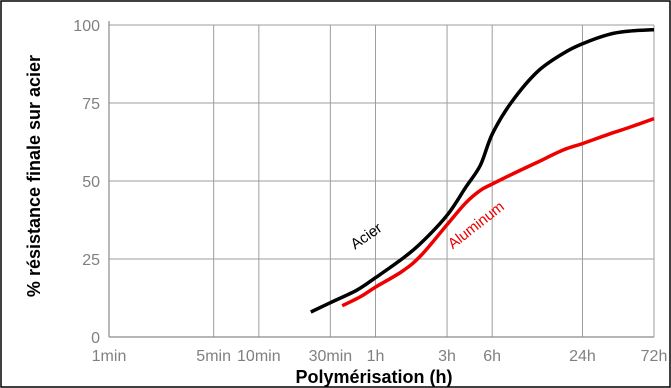 The image size is (671, 388). I want to click on y-tick-label: 100, so click(86, 26).